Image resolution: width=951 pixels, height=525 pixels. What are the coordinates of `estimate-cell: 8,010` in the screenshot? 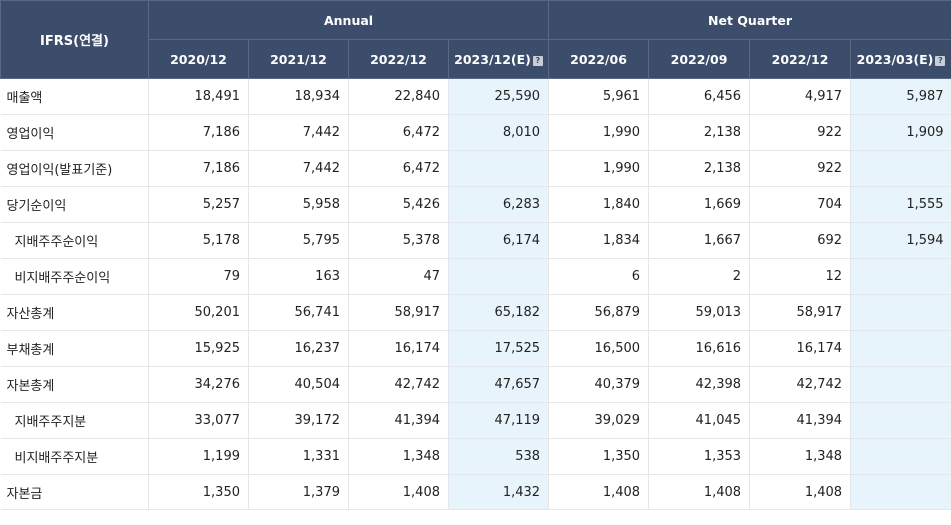 It's located at (498, 132).